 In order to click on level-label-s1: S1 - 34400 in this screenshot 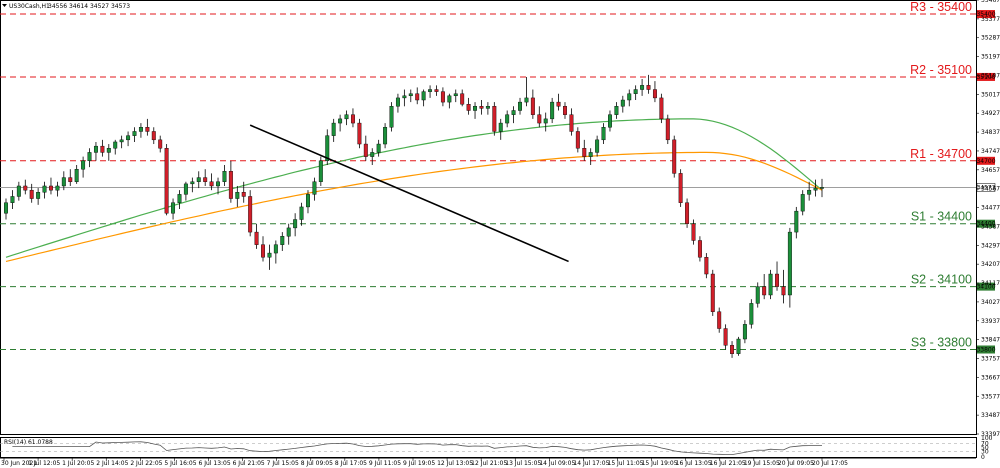, I will do `click(941, 217)`.